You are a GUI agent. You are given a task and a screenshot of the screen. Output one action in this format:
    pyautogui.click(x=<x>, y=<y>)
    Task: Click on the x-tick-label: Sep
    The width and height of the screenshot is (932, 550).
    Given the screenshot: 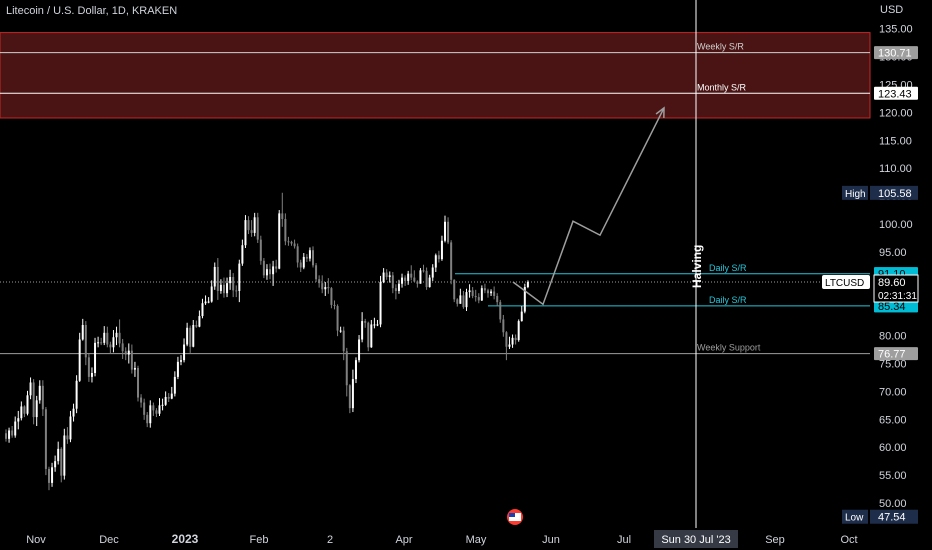 What is the action you would take?
    pyautogui.click(x=775, y=540)
    